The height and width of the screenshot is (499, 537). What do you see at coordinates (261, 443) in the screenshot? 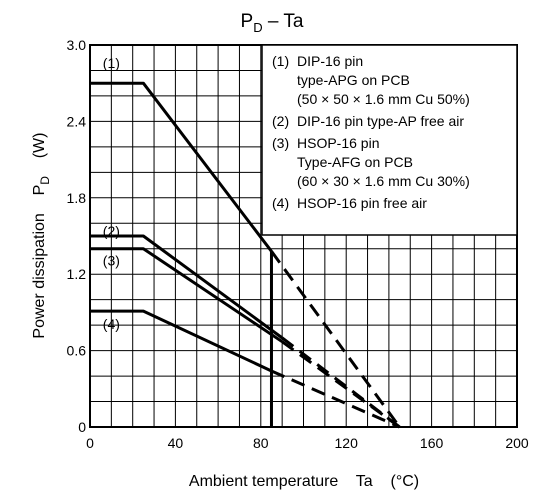
I see `x-tick-label: 80` at bounding box center [261, 443].